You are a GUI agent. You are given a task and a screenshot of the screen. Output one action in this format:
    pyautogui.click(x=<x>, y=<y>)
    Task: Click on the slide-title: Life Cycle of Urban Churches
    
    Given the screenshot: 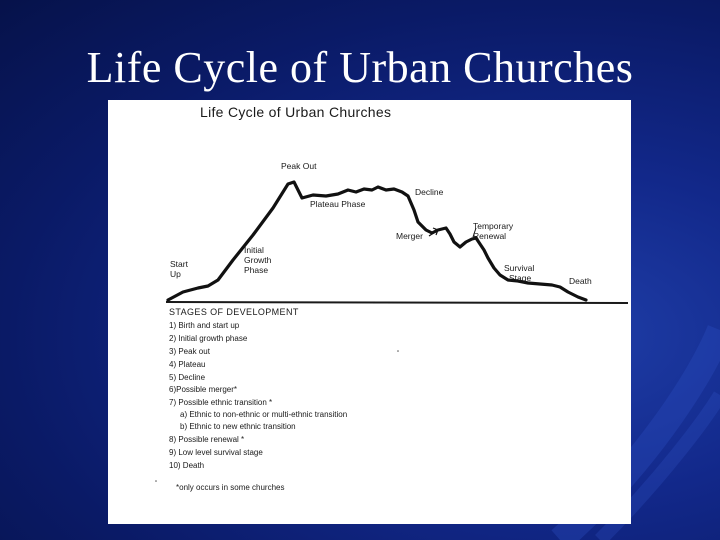 What is the action you would take?
    pyautogui.click(x=360, y=67)
    